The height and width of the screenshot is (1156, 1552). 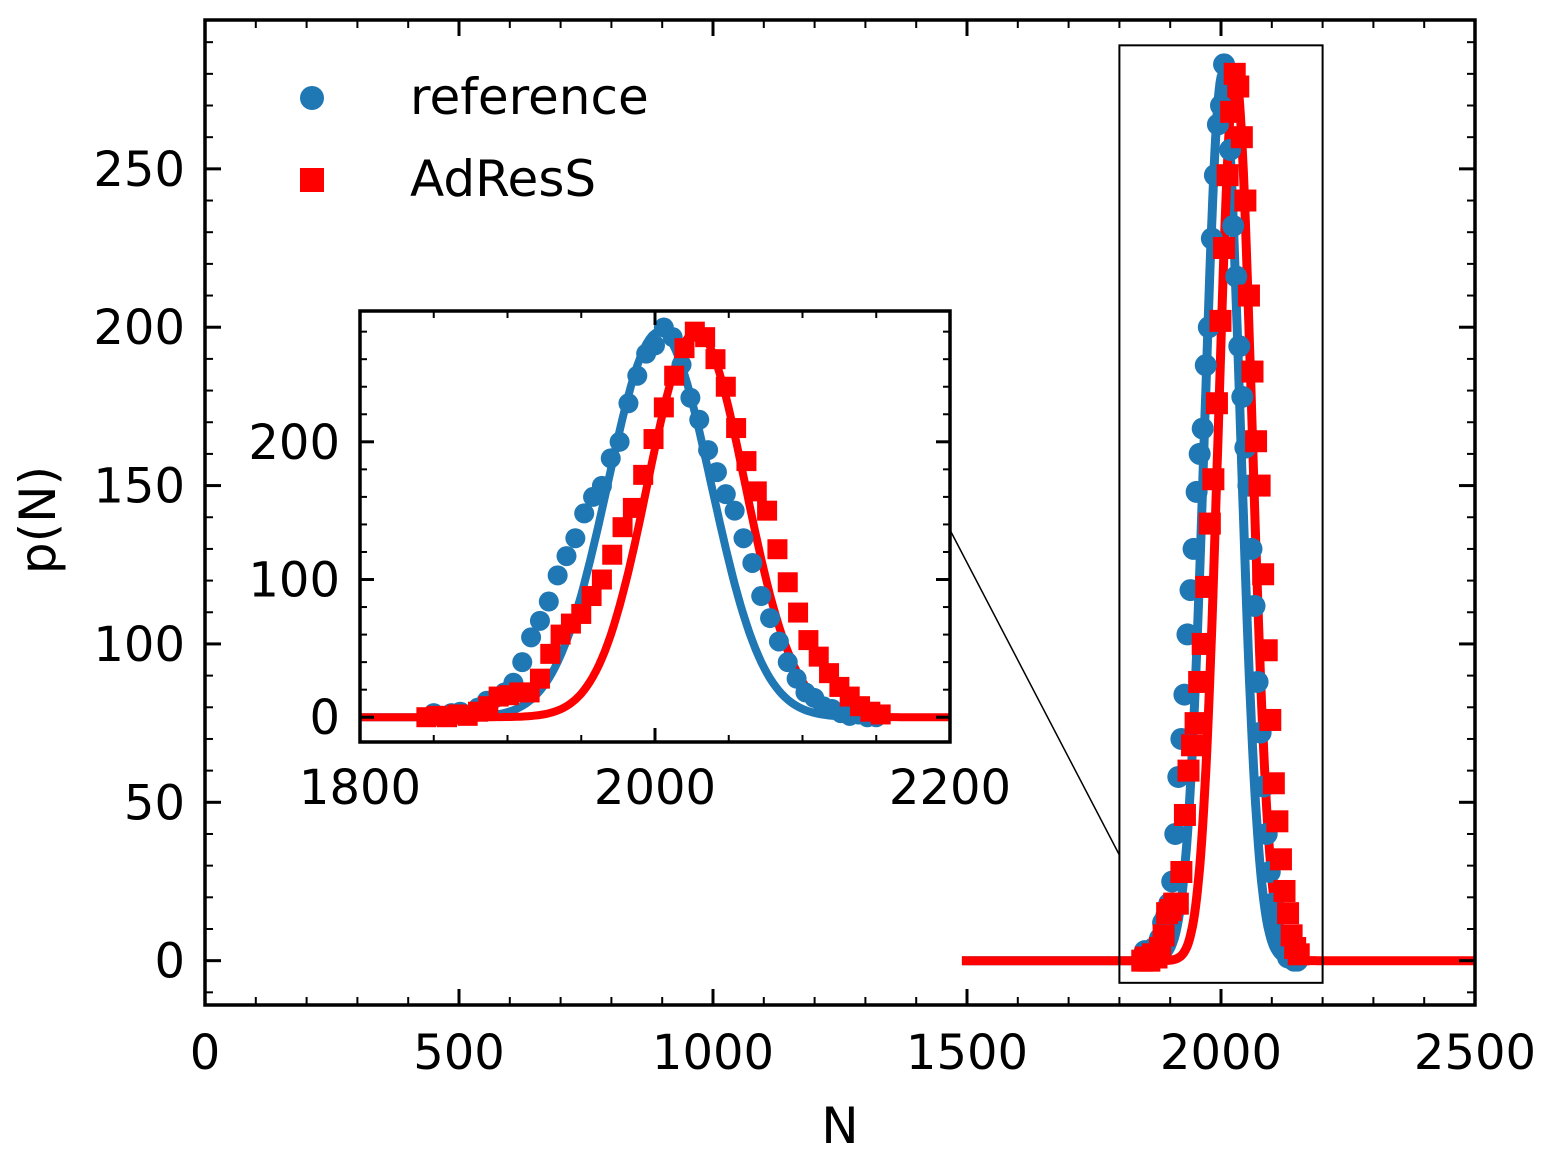 What do you see at coordinates (139, 328) in the screenshot?
I see `y-tick-label: 200` at bounding box center [139, 328].